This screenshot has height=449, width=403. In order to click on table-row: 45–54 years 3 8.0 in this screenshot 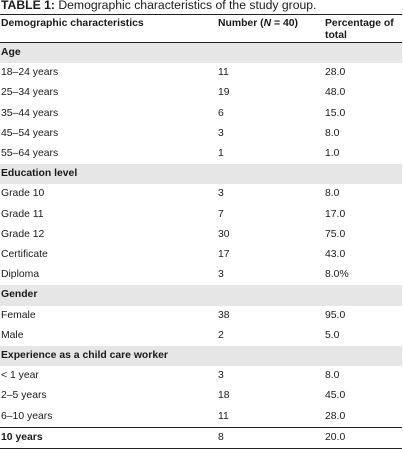, I will do `click(201, 134)`.